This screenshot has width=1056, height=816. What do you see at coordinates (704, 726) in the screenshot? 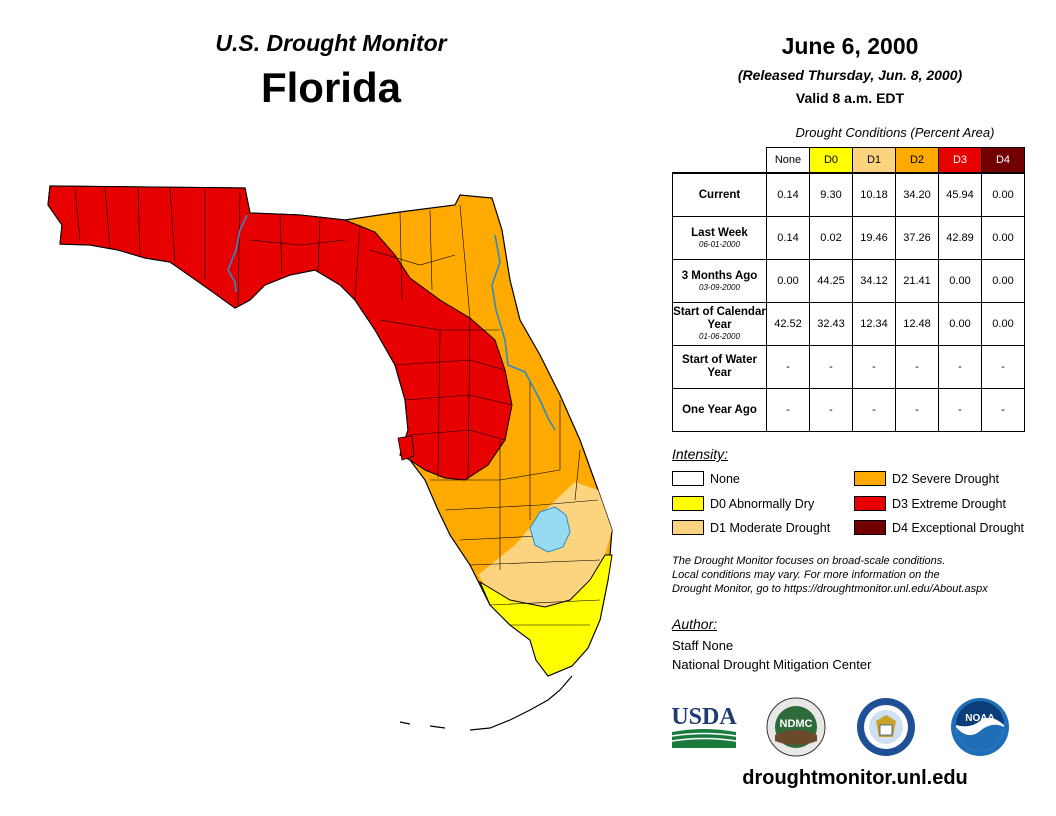
I see `usda-logo: USDA` at bounding box center [704, 726].